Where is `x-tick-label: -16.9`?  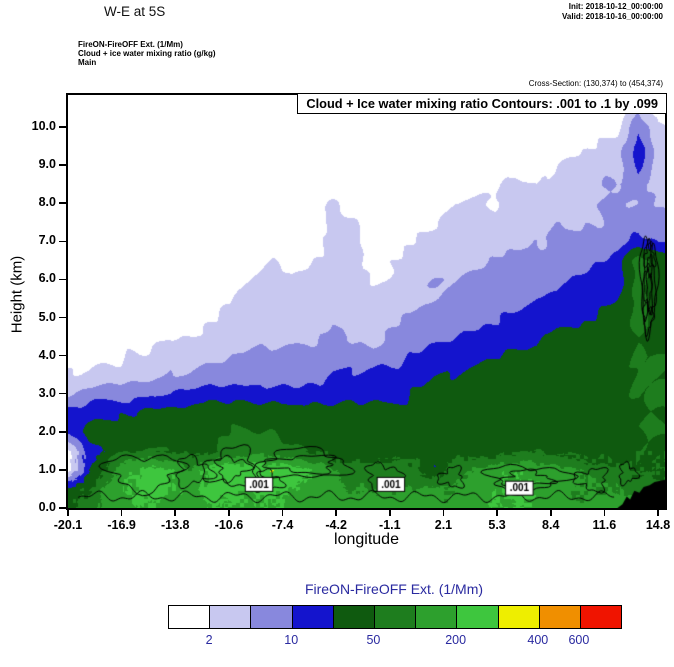 x-tick-label: -16.9 is located at coordinates (121, 525).